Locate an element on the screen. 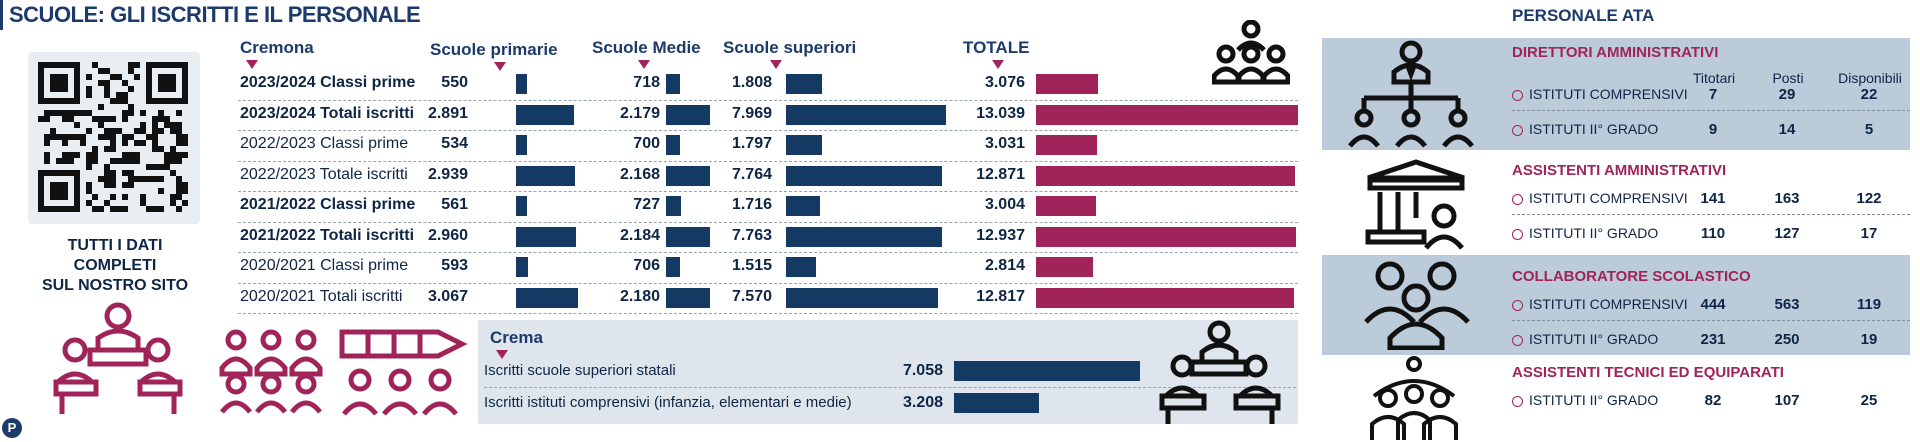 The width and height of the screenshot is (1920, 442). value-label: 2.939 is located at coordinates (447, 174).